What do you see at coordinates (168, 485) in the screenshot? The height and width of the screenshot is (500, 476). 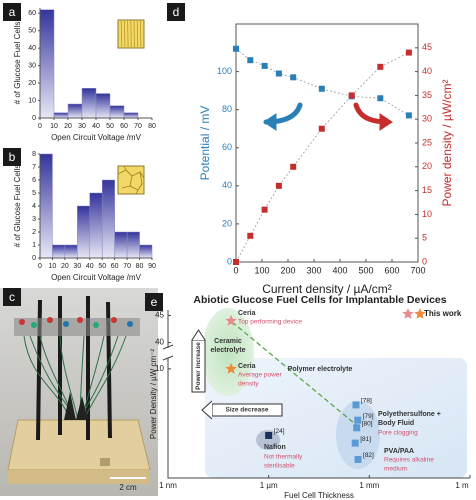 I see `x-tick-label: 1 nm` at bounding box center [168, 485].